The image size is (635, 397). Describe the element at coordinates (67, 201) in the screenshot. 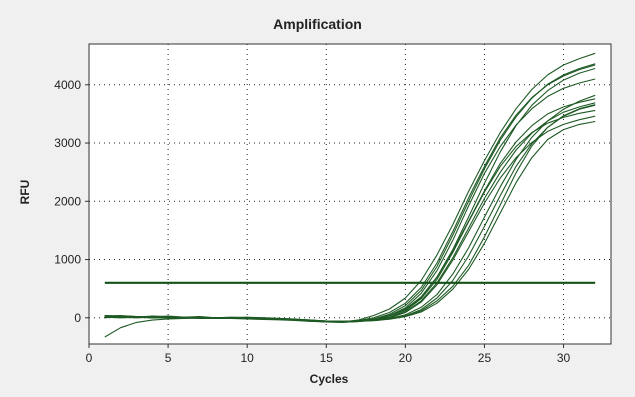

I see `y-tick-label: 2000` at that location.